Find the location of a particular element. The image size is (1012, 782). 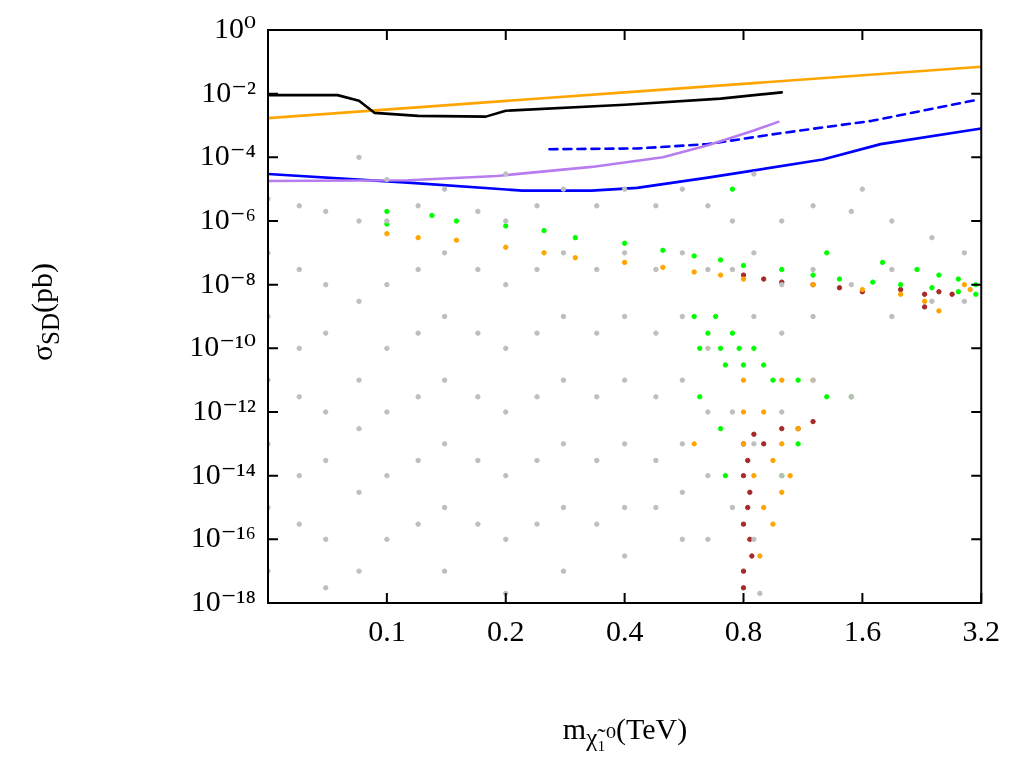

y-tick-label: 10⁻⁸ is located at coordinates (227, 282).